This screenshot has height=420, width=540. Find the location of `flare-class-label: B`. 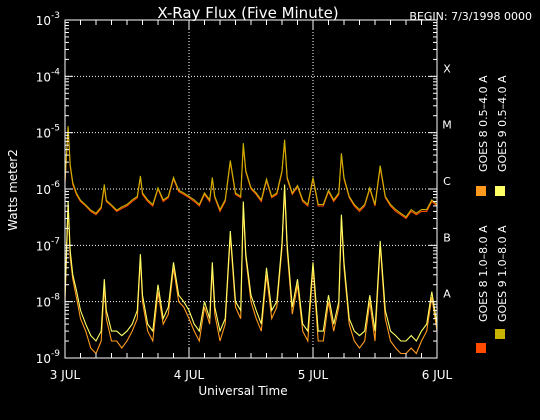

flare-class-label: B is located at coordinates (447, 237).